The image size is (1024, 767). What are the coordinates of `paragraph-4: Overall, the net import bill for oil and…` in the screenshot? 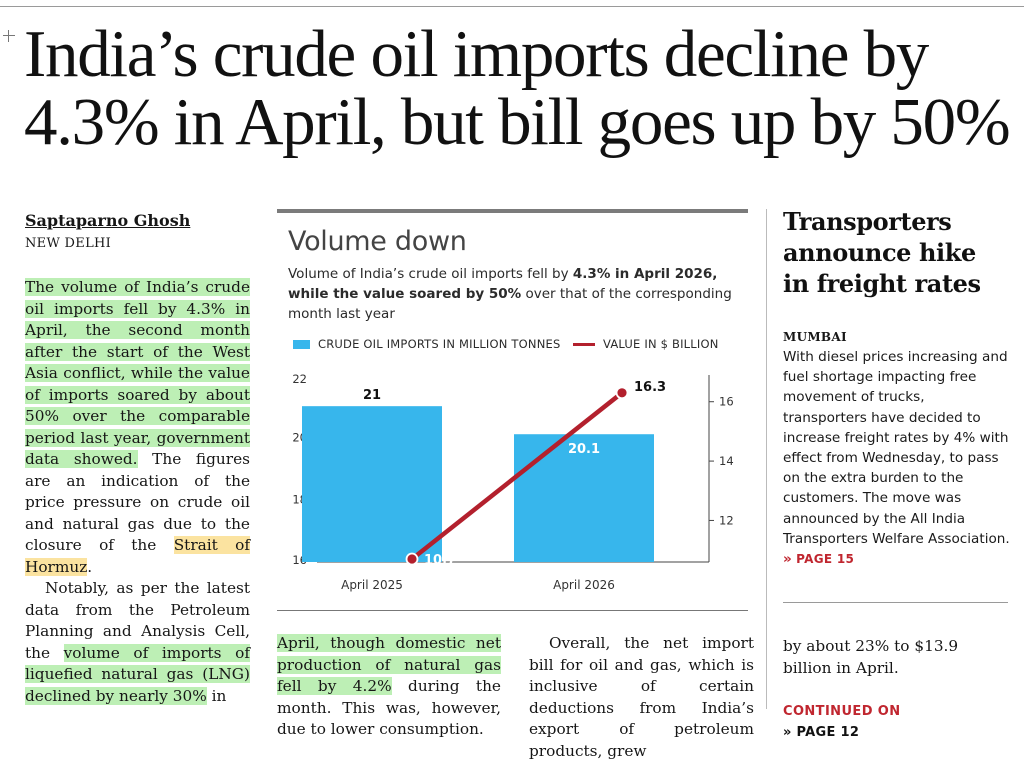 It's located at (641, 697).